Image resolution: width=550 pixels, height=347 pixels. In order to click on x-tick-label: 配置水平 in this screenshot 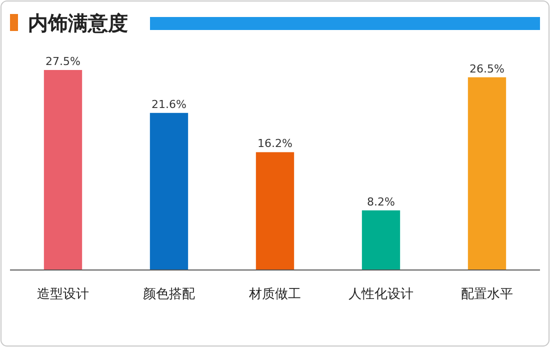, I will do `click(487, 294)`.